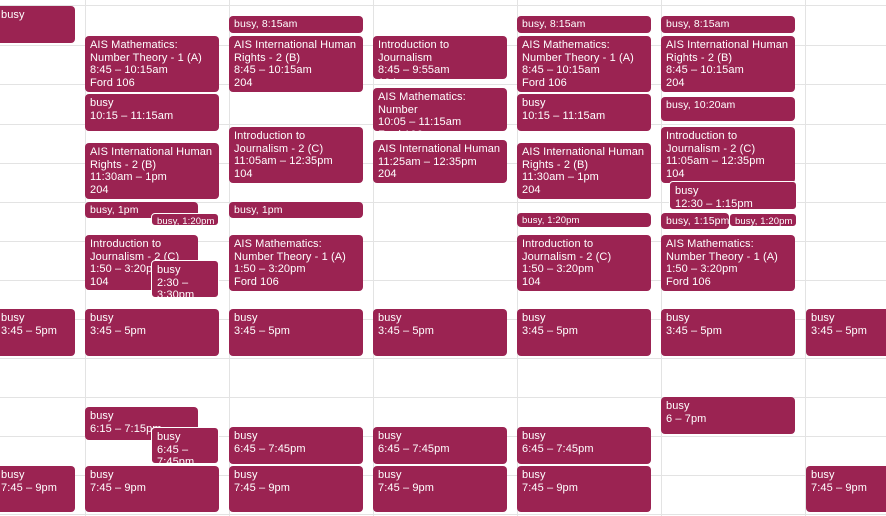 The width and height of the screenshot is (886, 516). Describe the element at coordinates (728, 415) in the screenshot. I see `calendar-event-busy: busy 6 – 7pm` at that location.